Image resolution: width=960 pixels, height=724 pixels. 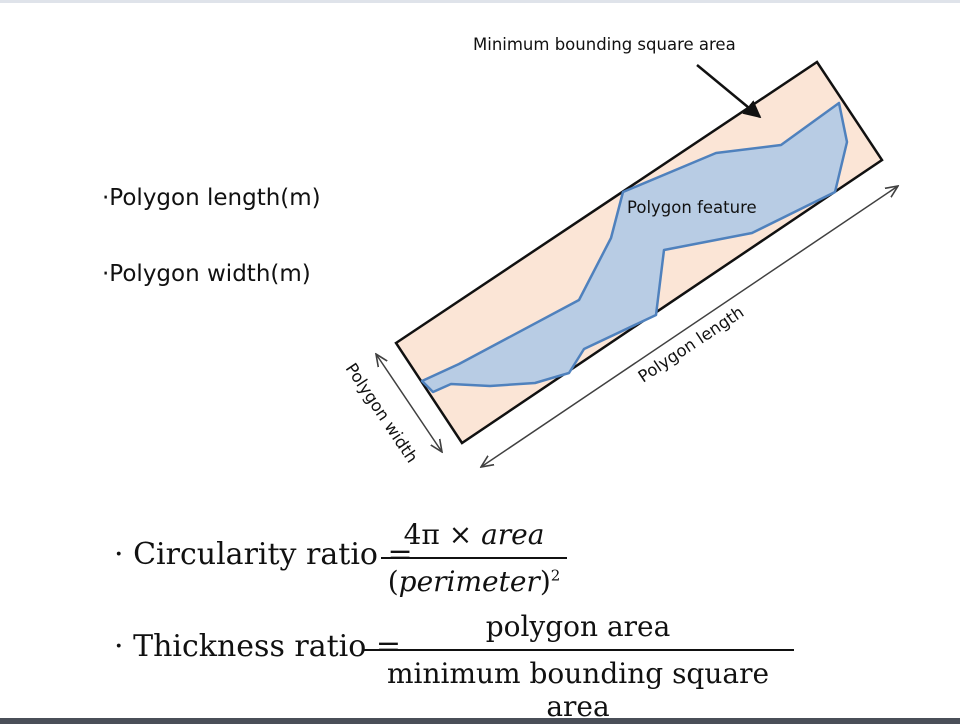 I want to click on thickness-denominator: minimum bounding square area, so click(x=578, y=689).